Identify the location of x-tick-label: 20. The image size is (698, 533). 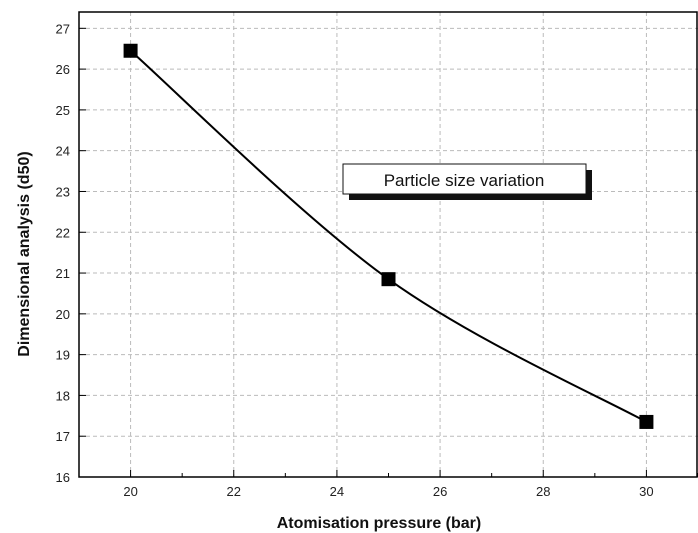
(130, 491).